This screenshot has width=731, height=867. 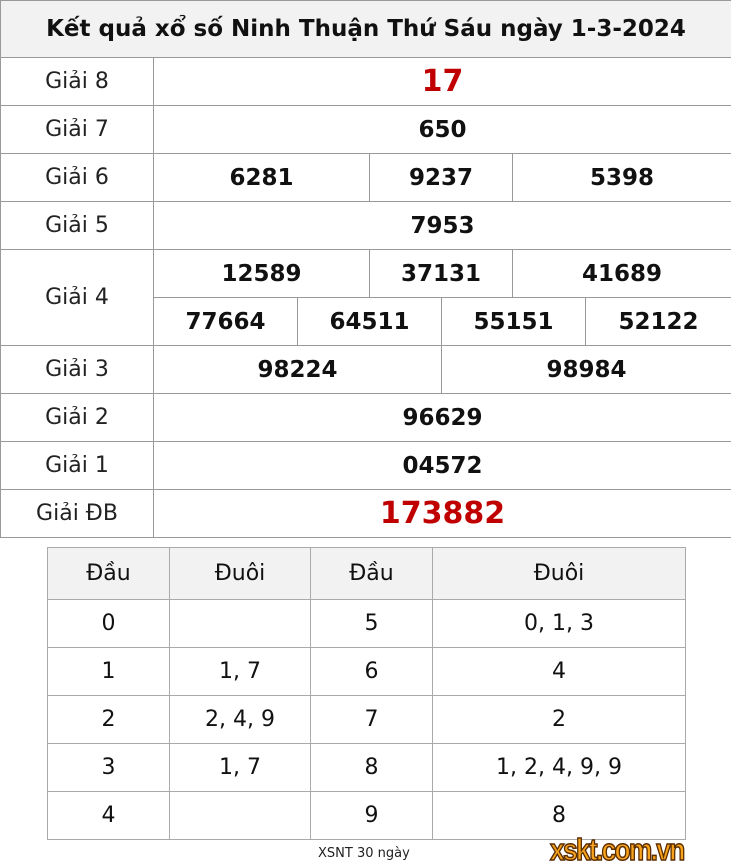 What do you see at coordinates (441, 513) in the screenshot?
I see `special-prize-value: 173882` at bounding box center [441, 513].